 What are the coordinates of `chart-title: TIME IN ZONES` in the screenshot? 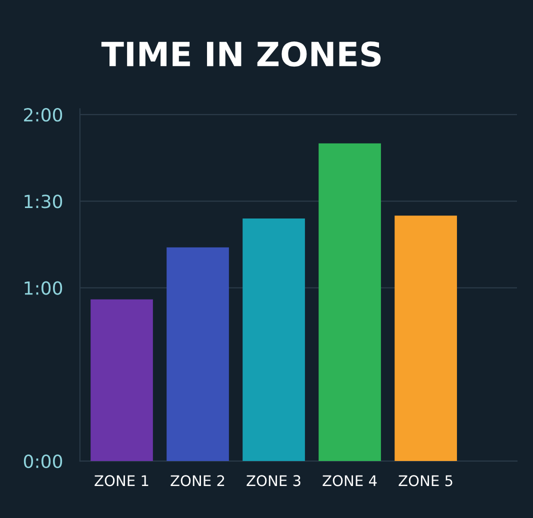 It's located at (241, 54).